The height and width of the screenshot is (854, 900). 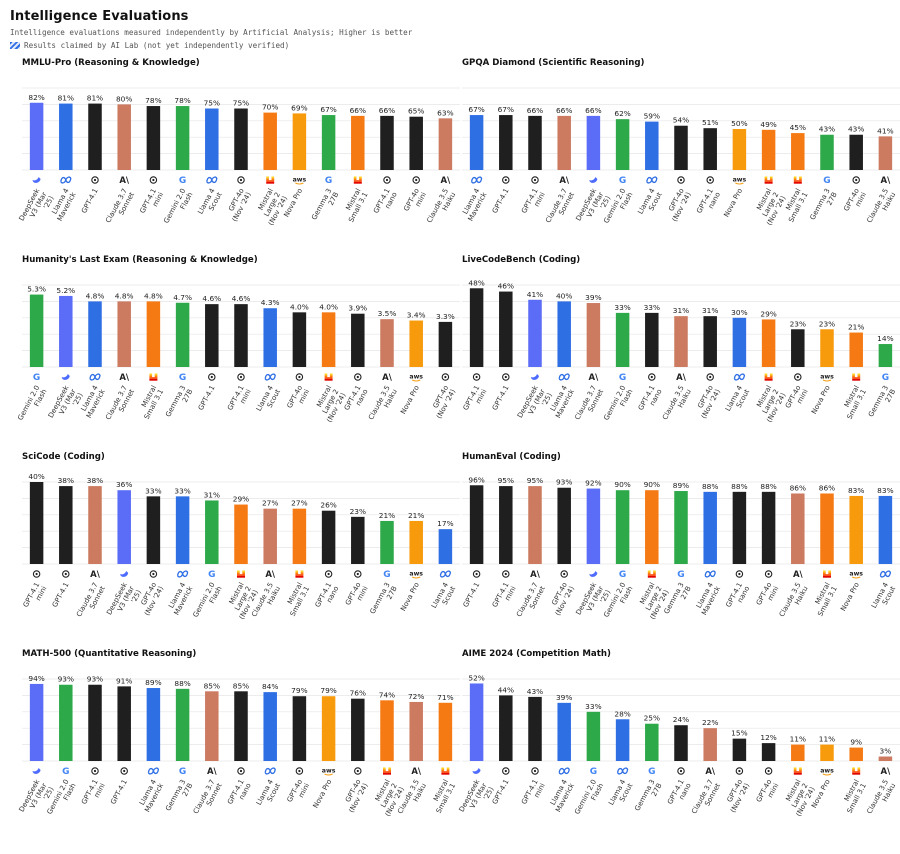 I want to click on value-label: 59%, so click(x=652, y=116).